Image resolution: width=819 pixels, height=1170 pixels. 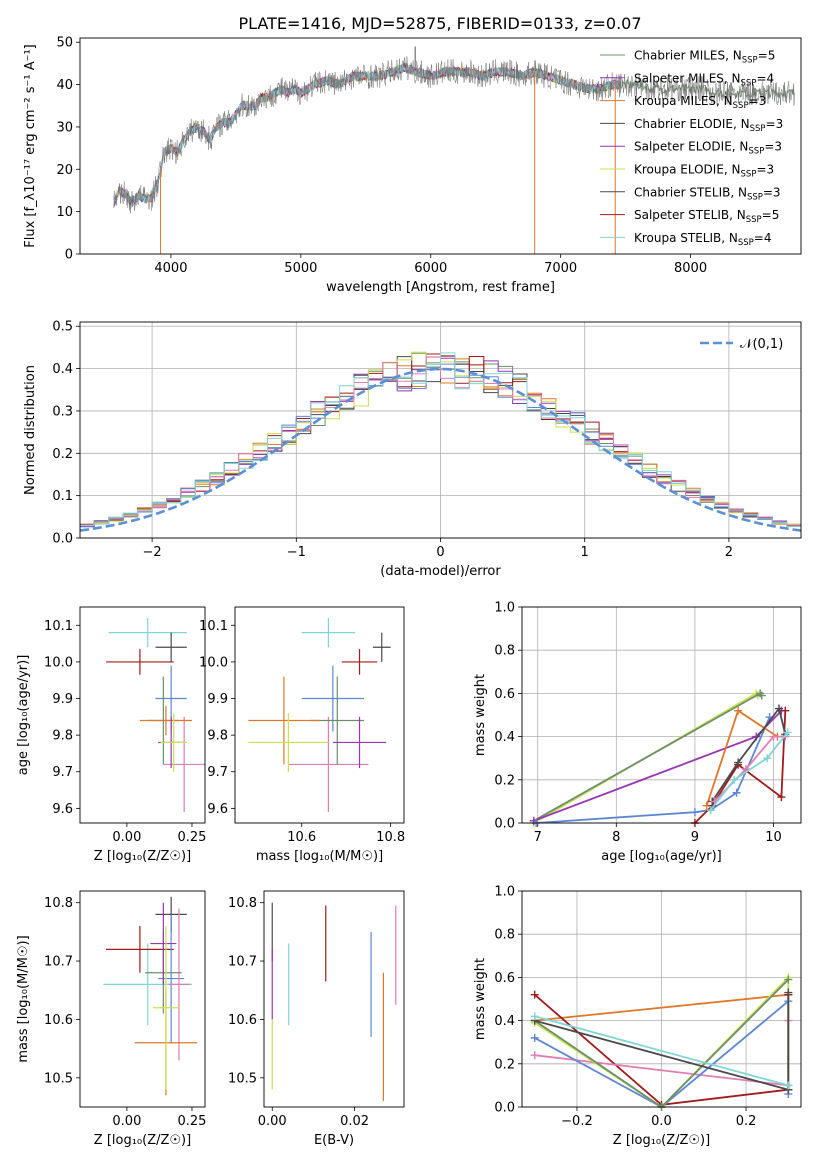 I want to click on x-tick-label: −1, so click(x=296, y=552).